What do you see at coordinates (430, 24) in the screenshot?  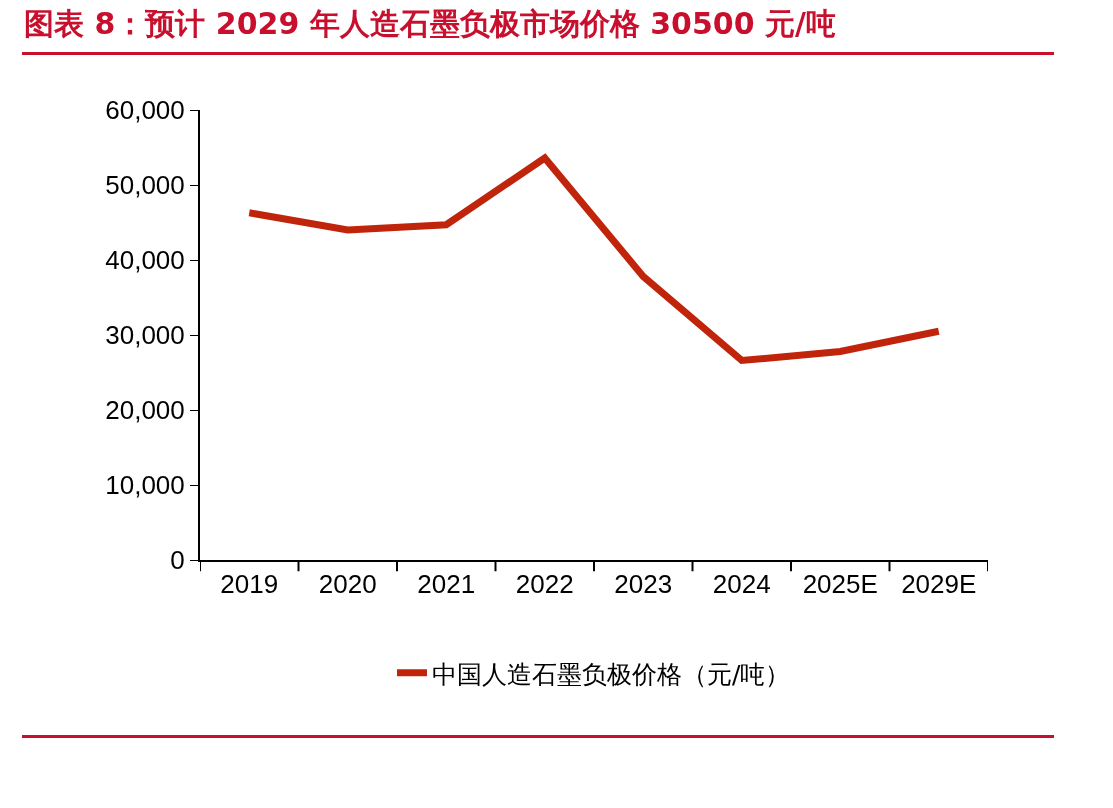 I see `chart-title: 图表 8：预计 2029 年人造石墨负极市场价格 30500 元/吨` at bounding box center [430, 24].